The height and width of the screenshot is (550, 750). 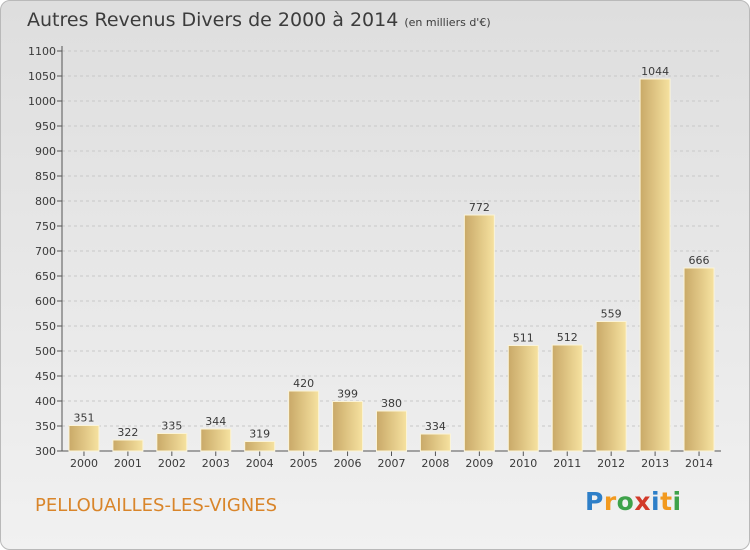 I want to click on bar-2010, so click(x=523, y=398).